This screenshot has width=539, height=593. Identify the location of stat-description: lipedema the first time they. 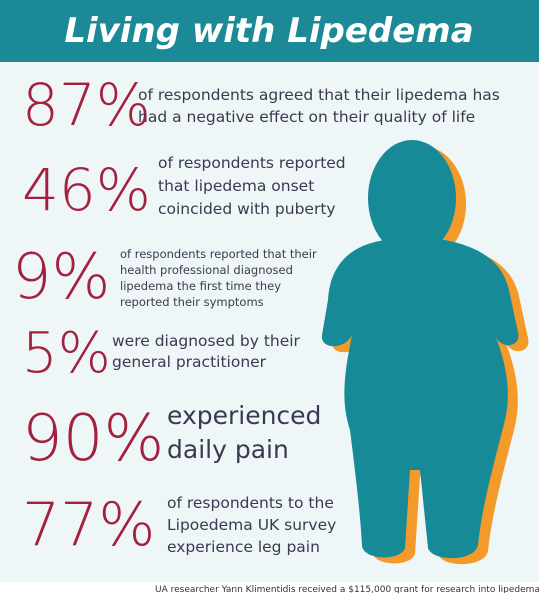
(200, 286).